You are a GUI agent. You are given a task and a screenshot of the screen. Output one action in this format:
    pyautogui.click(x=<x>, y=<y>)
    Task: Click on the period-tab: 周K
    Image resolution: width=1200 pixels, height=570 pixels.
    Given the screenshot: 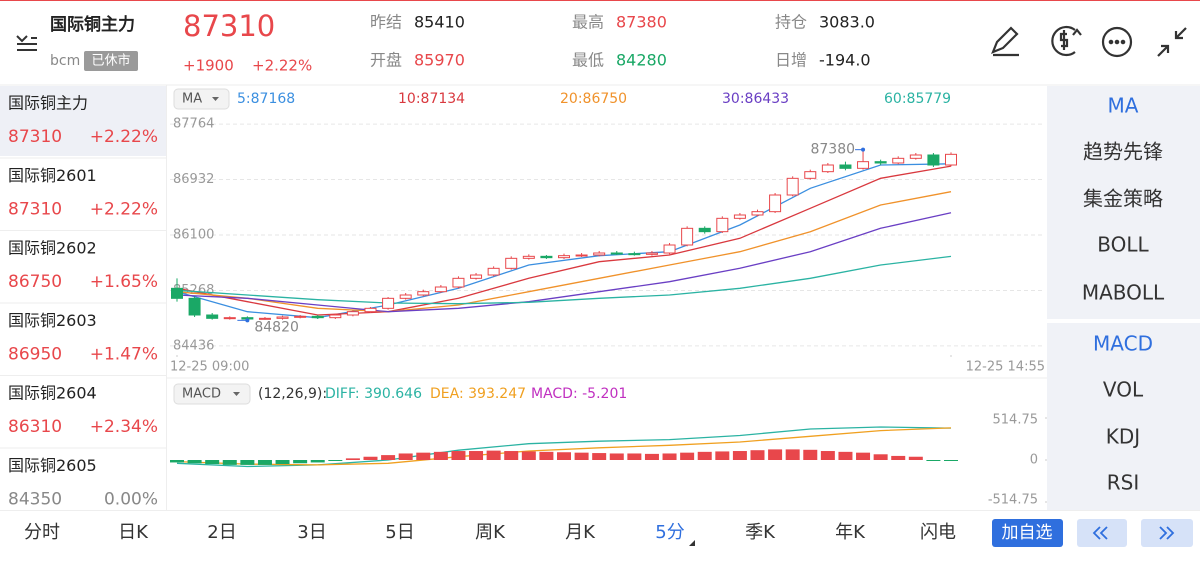 What is the action you would take?
    pyautogui.click(x=490, y=532)
    